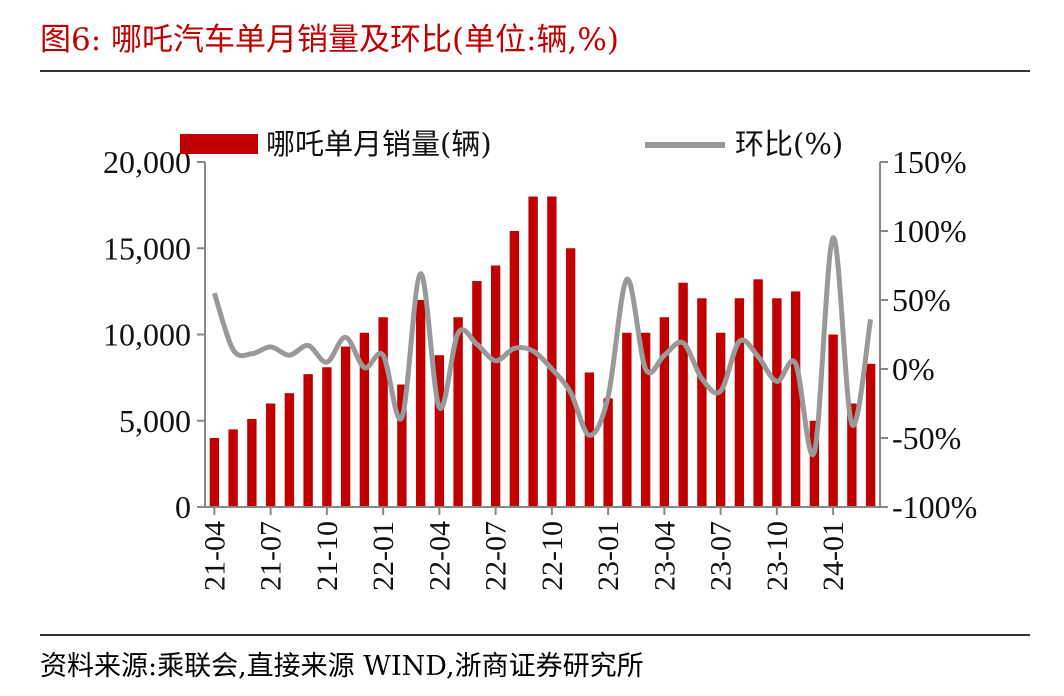 The width and height of the screenshot is (1064, 696). I want to click on figure-title: 图6: 哪吒汽车单月销量及环比(单位:辆,%), so click(329, 40).